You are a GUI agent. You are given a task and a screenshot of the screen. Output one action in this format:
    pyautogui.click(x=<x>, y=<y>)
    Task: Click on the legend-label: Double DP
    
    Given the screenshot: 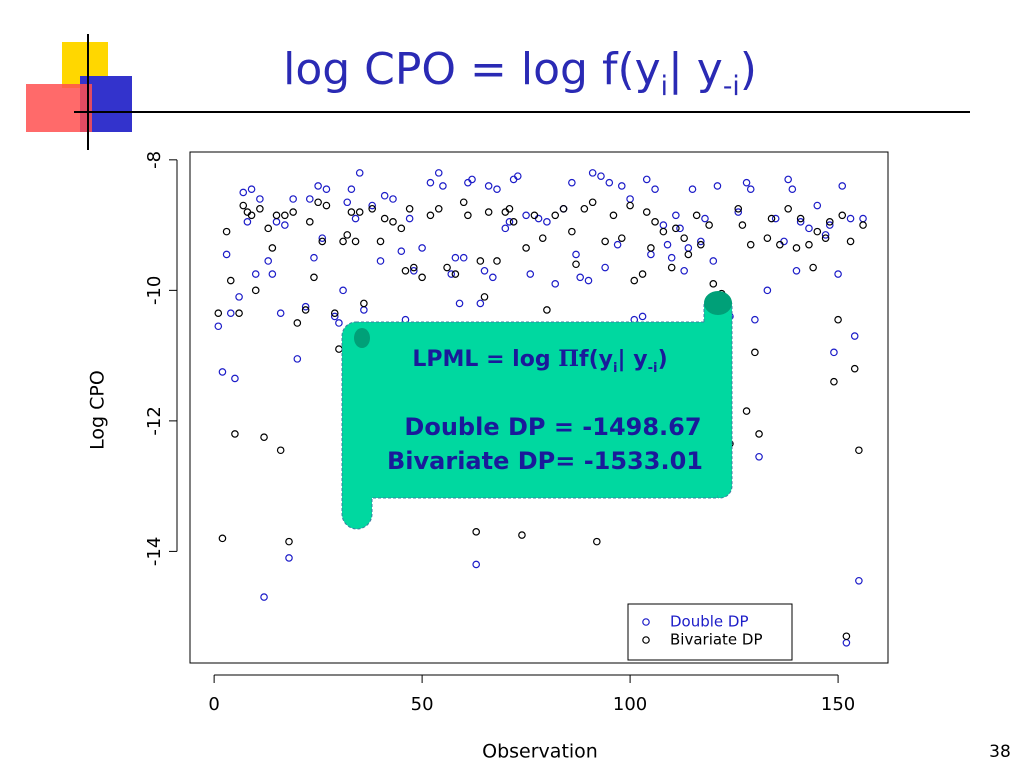 What is the action you would take?
    pyautogui.click(x=709, y=622)
    